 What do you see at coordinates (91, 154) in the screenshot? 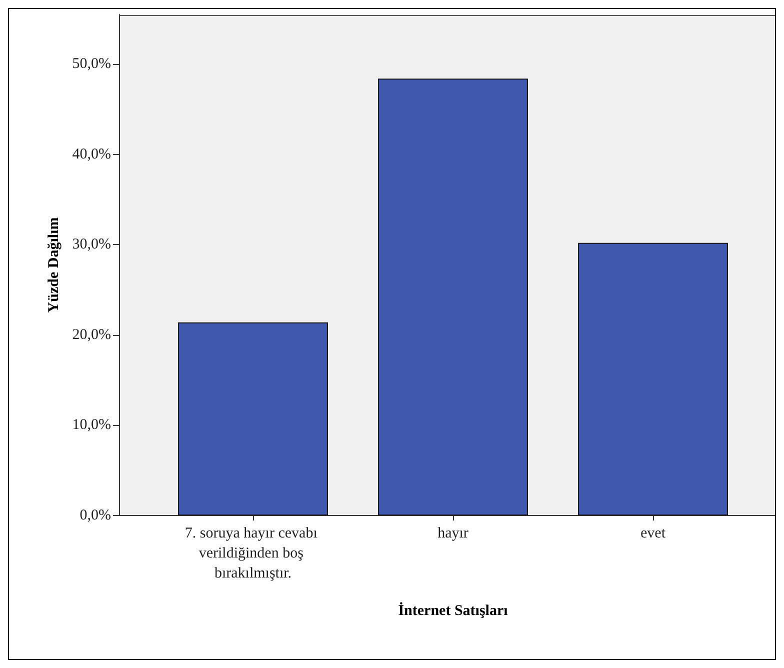
I see `y-tick-label: 40,0%` at bounding box center [91, 154].